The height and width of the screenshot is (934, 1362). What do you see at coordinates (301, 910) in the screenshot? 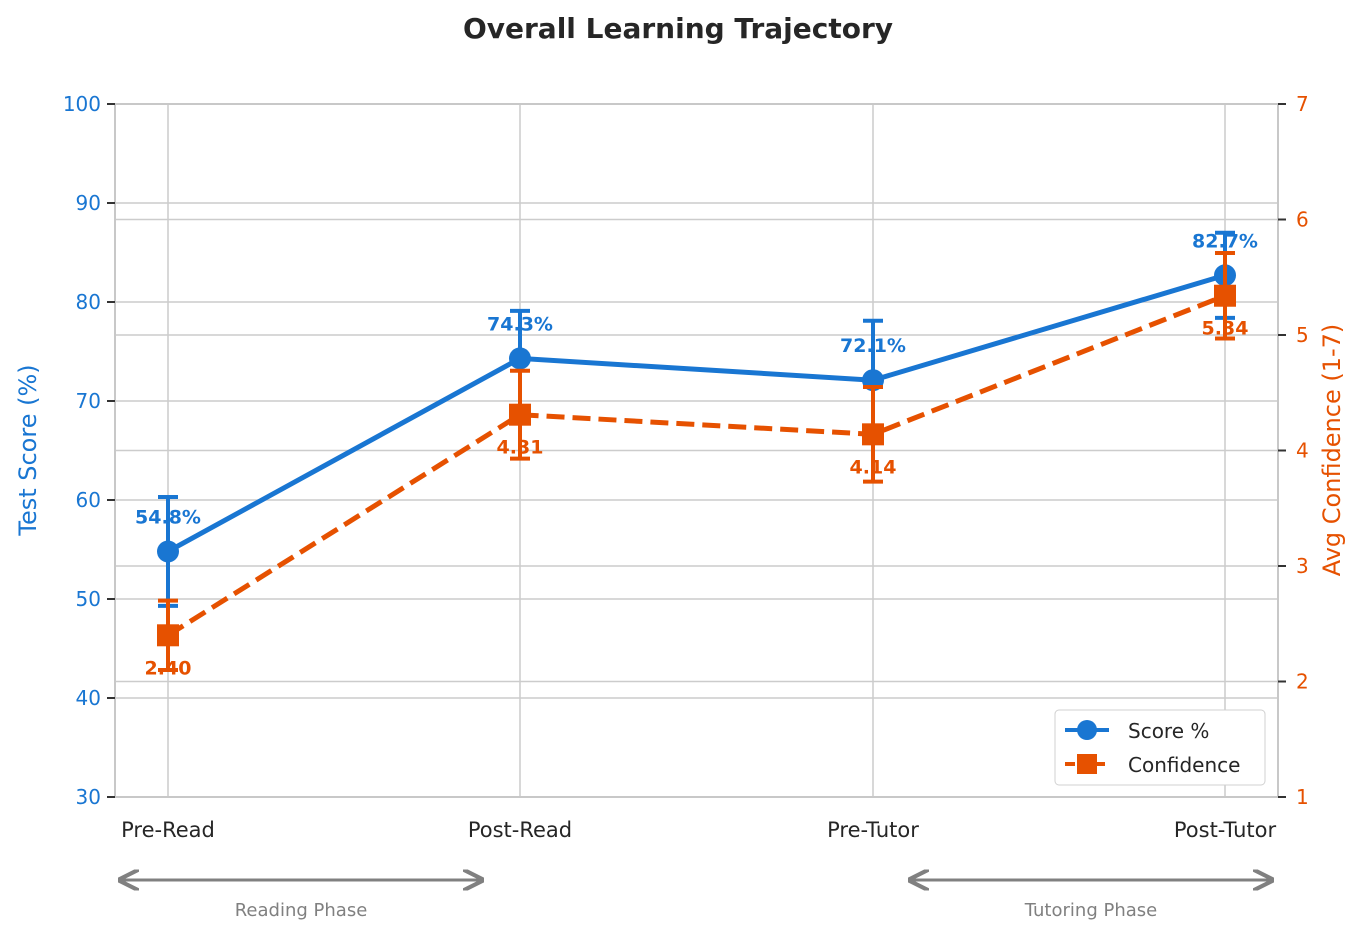
I see `phase-label: Reading Phase` at bounding box center [301, 910].